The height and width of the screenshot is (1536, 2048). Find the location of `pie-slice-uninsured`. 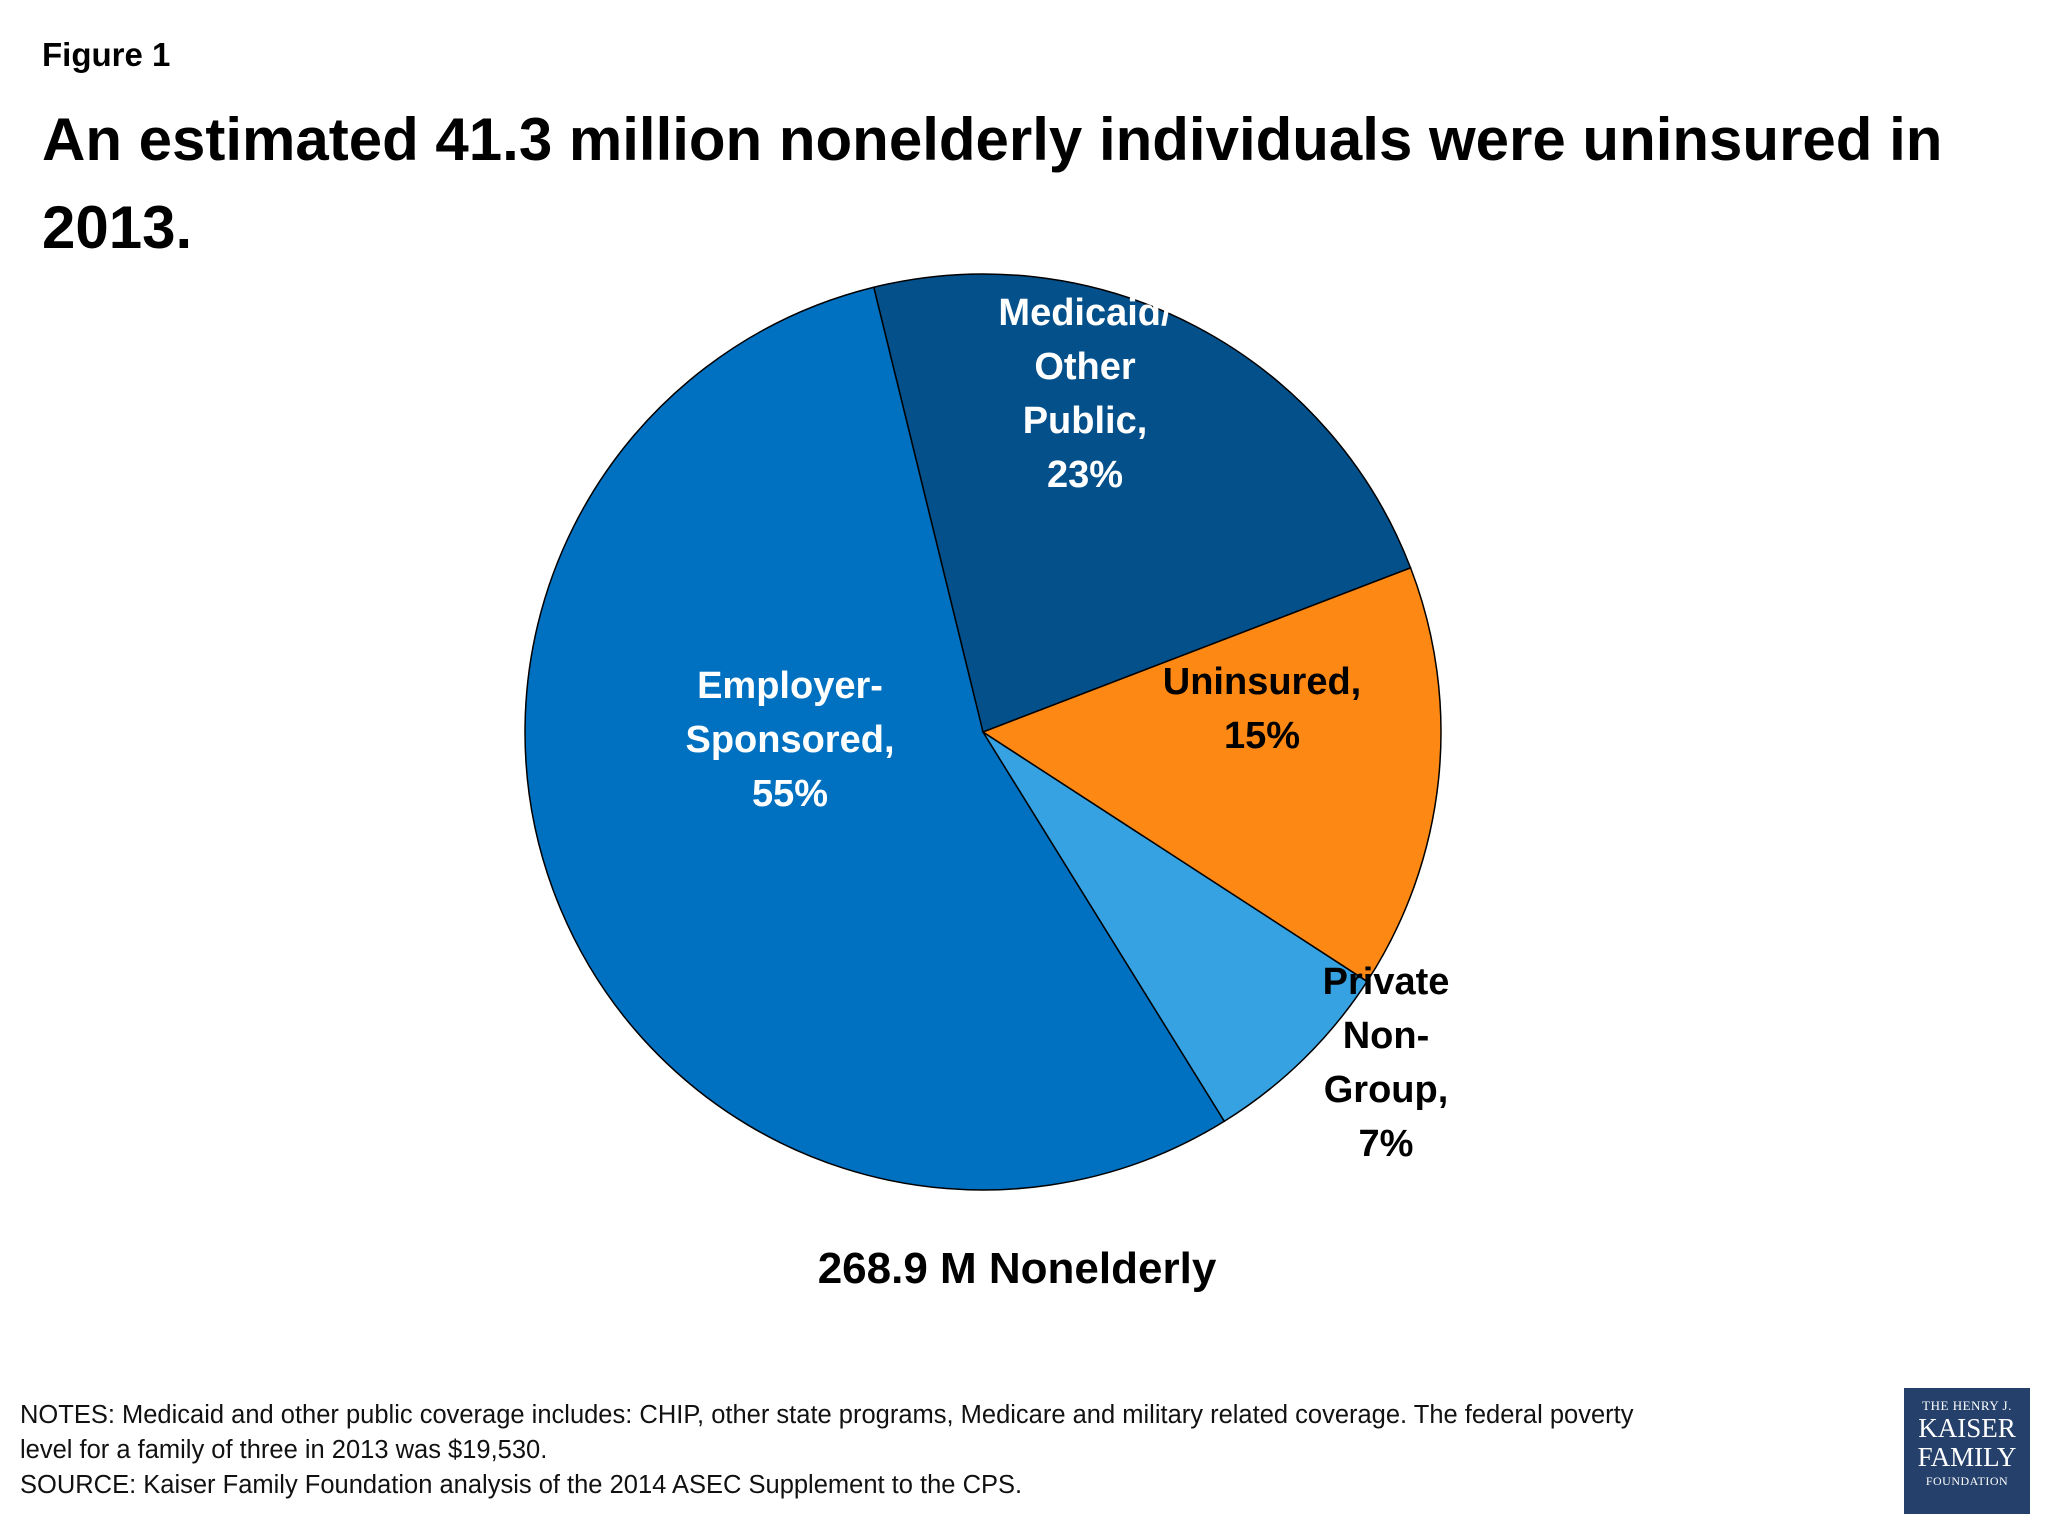

pie-slice-uninsured is located at coordinates (1211, 774).